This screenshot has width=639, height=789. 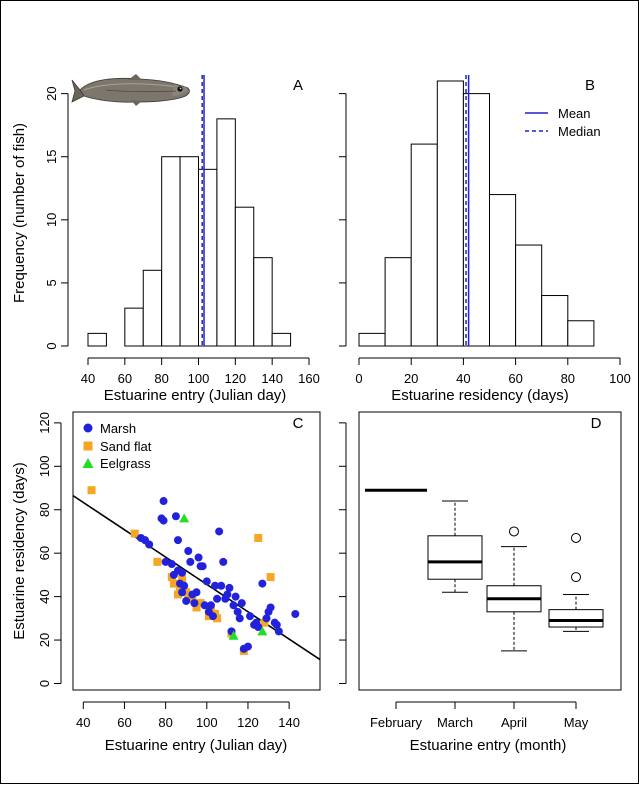 What do you see at coordinates (130, 90) in the screenshot?
I see `fish-icon` at bounding box center [130, 90].